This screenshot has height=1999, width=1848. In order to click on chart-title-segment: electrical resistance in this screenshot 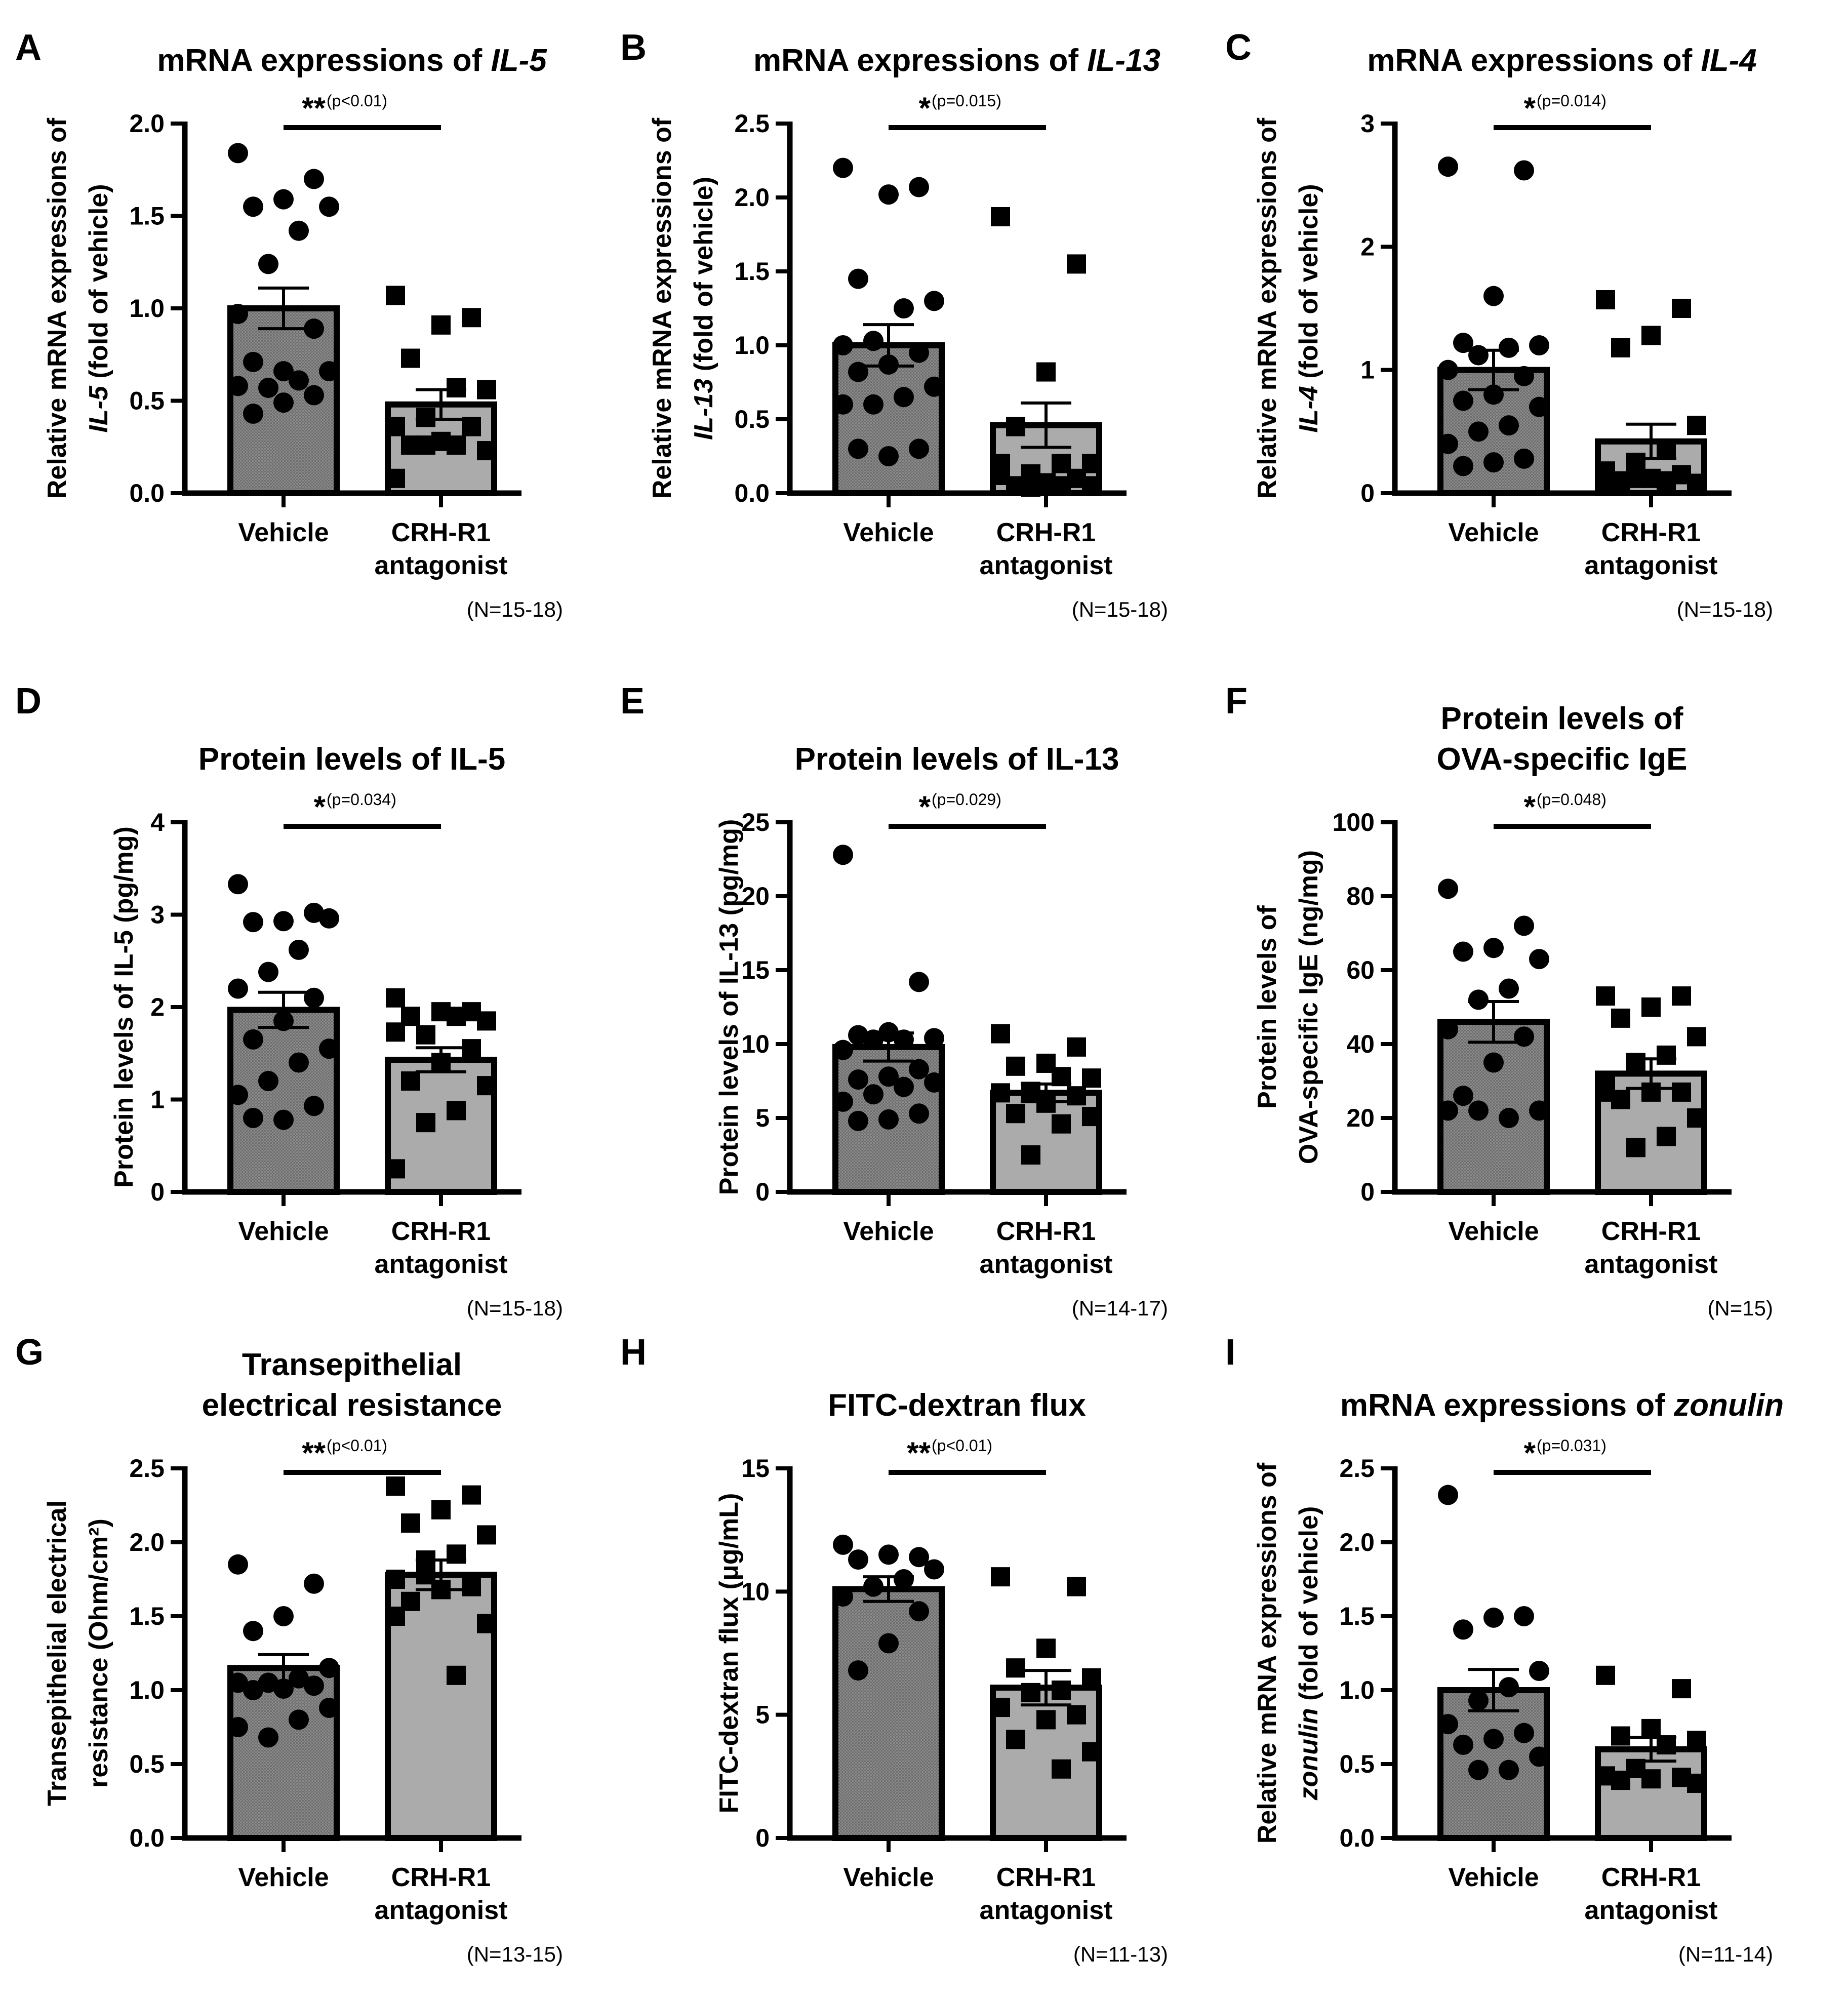, I will do `click(352, 1405)`.